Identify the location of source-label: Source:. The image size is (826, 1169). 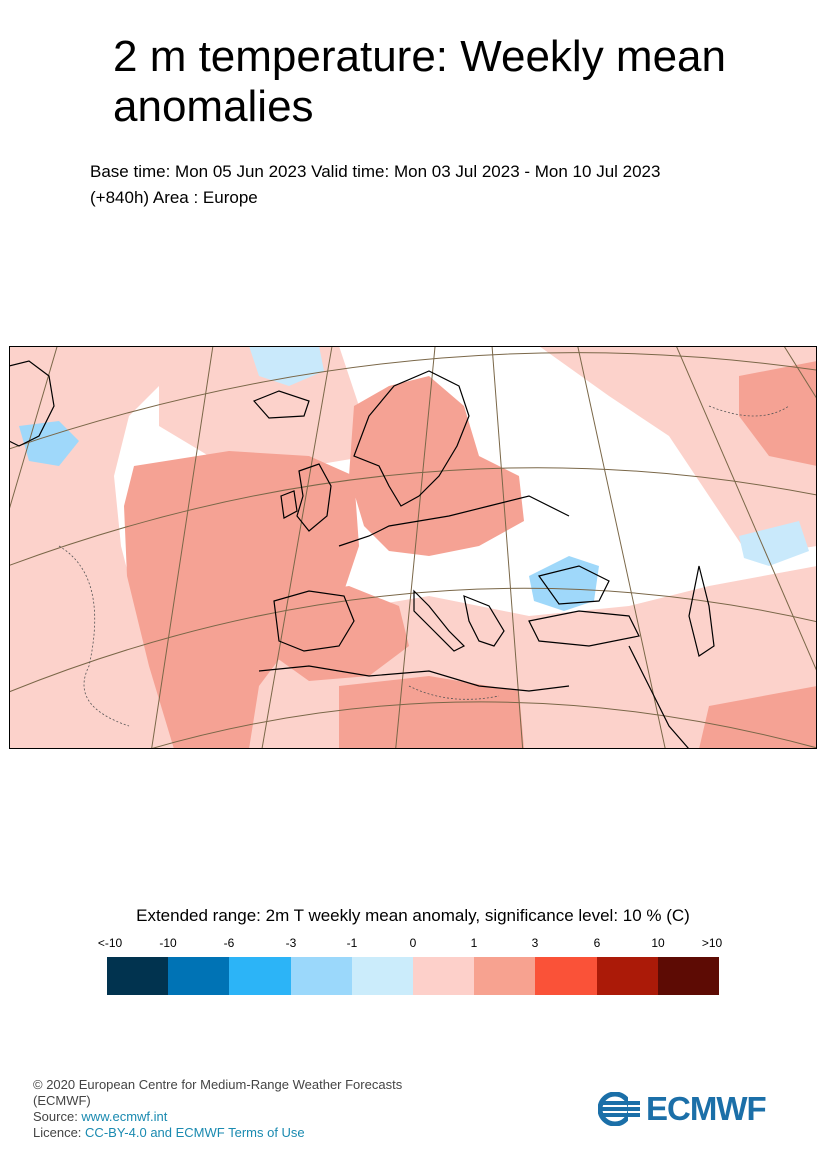
(57, 1116).